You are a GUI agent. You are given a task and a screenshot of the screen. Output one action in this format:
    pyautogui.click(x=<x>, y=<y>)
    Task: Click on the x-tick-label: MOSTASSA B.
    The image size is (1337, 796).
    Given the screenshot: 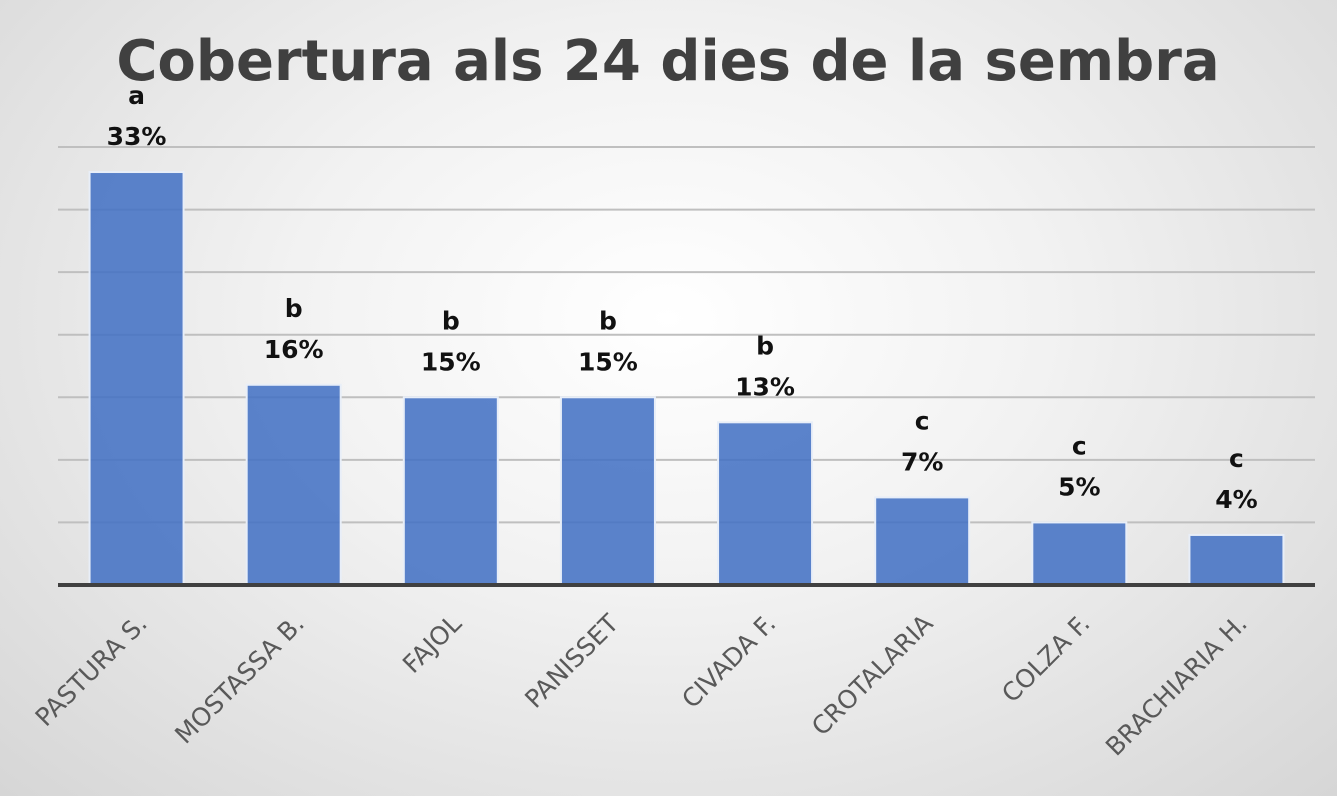 What is the action you would take?
    pyautogui.click(x=239, y=679)
    